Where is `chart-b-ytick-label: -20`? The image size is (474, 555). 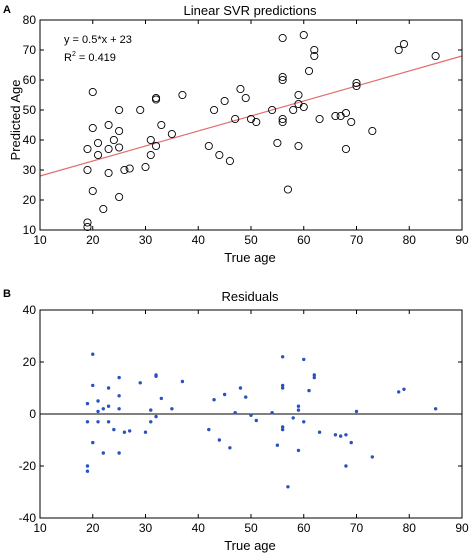 chart-b-ytick-label: -20 is located at coordinates (28, 466).